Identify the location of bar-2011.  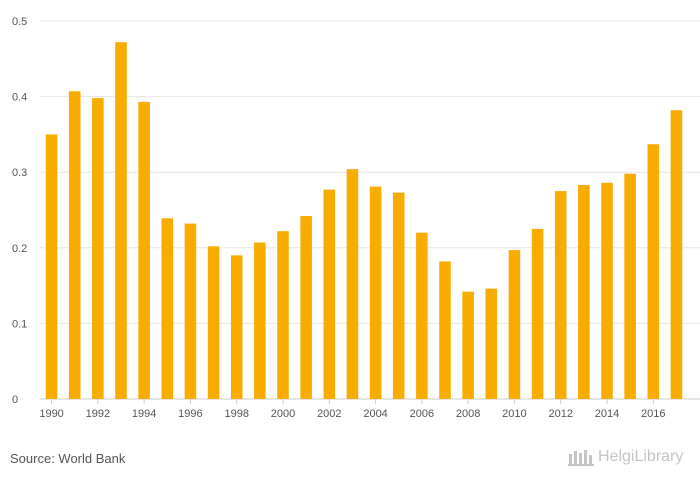
(537, 313).